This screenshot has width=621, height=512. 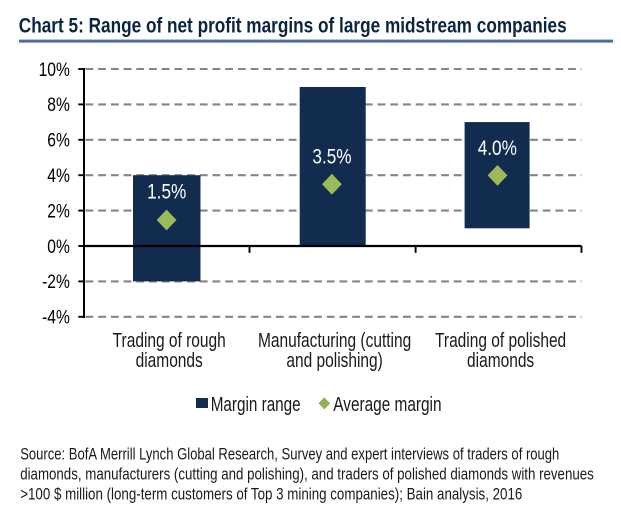 I want to click on svg-text: 6%, so click(x=58, y=140).